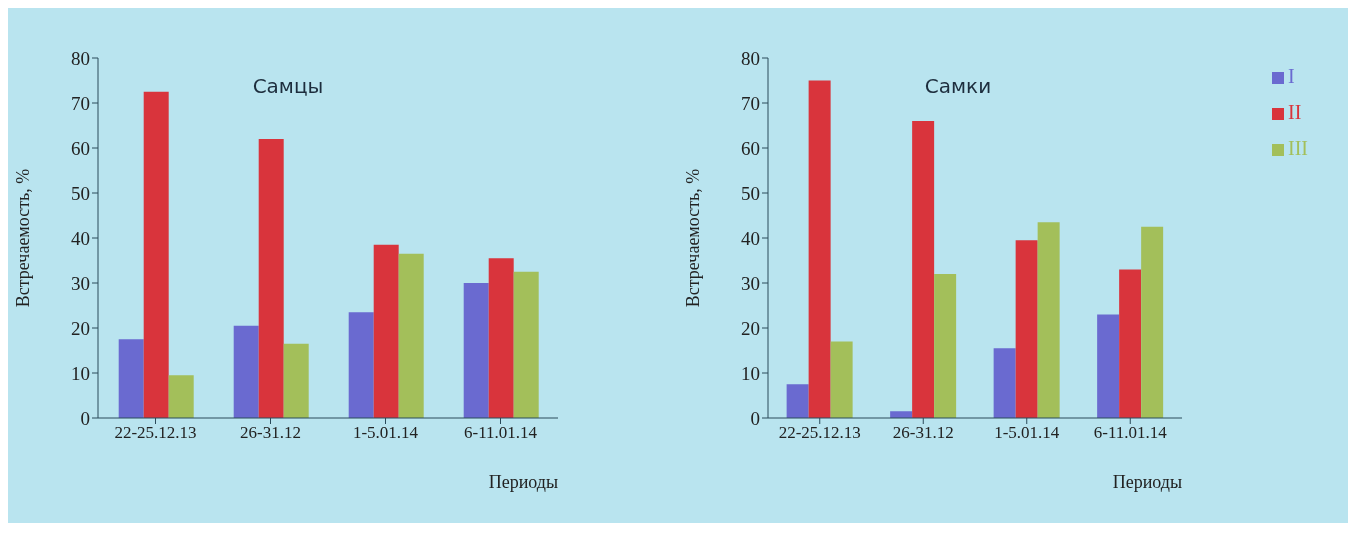  Describe the element at coordinates (1291, 76) in the screenshot. I see `legend-label: I` at that location.